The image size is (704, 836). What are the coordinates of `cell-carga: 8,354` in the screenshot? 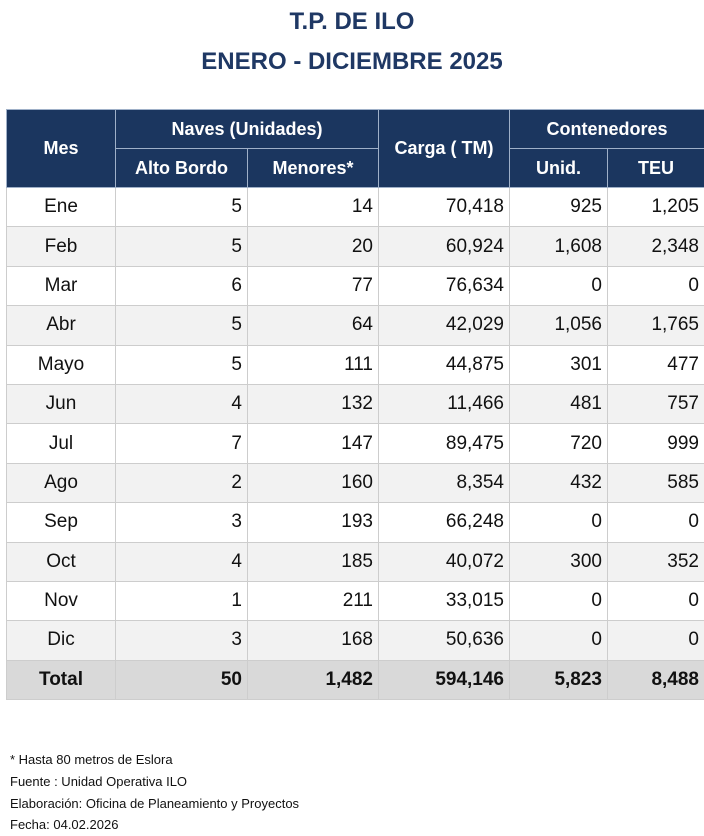 It's located at (444, 482).